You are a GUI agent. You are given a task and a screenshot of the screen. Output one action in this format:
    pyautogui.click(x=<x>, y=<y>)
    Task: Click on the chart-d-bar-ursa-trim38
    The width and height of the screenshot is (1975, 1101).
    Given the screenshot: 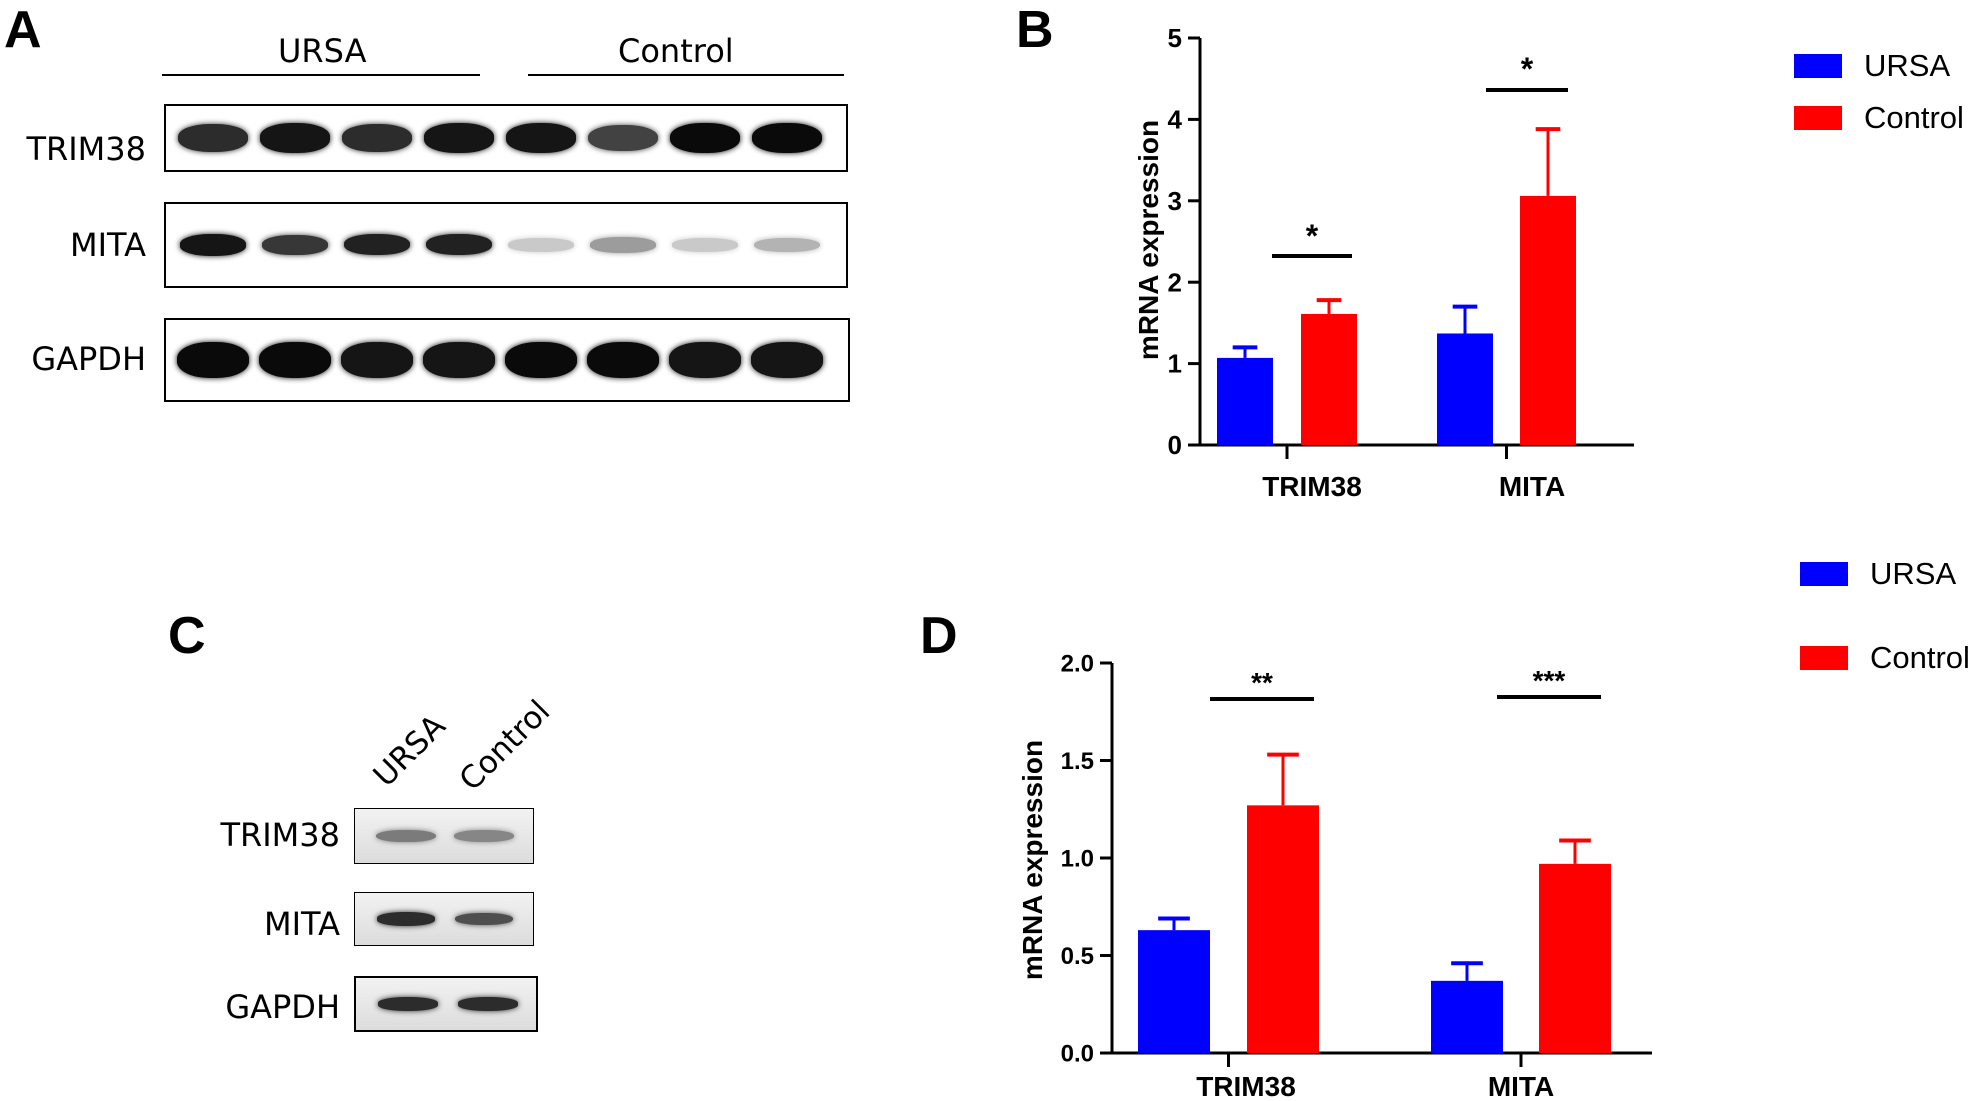 What is the action you would take?
    pyautogui.click(x=1174, y=991)
    